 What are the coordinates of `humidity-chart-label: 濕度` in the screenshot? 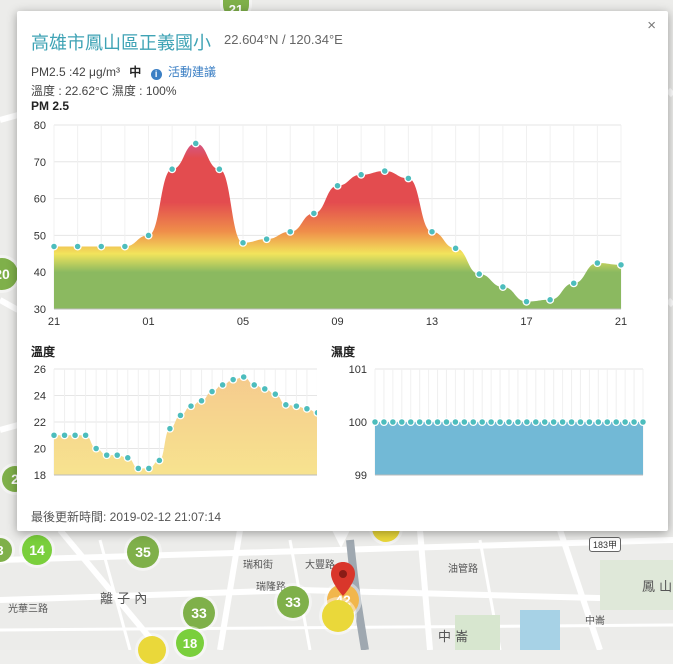 It's located at (343, 352).